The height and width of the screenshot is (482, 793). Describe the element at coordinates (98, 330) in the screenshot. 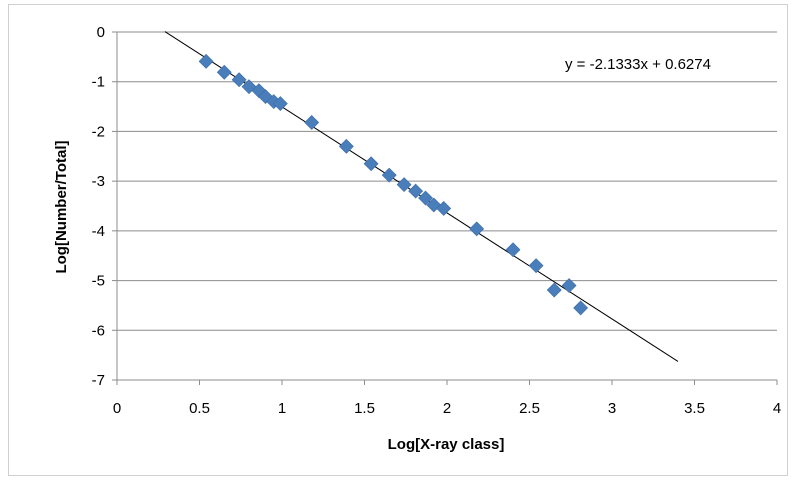

I see `y-tick-label: -6` at that location.